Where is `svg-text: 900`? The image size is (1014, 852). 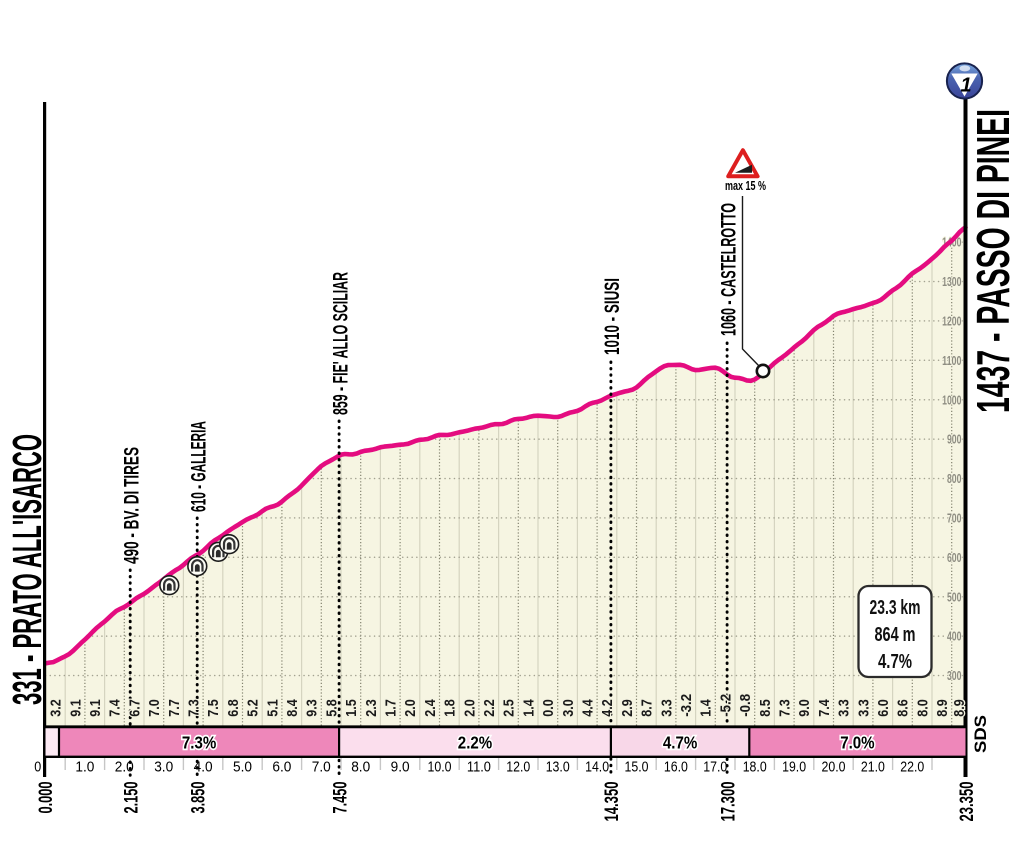 svg-text: 900 is located at coordinates (954, 439).